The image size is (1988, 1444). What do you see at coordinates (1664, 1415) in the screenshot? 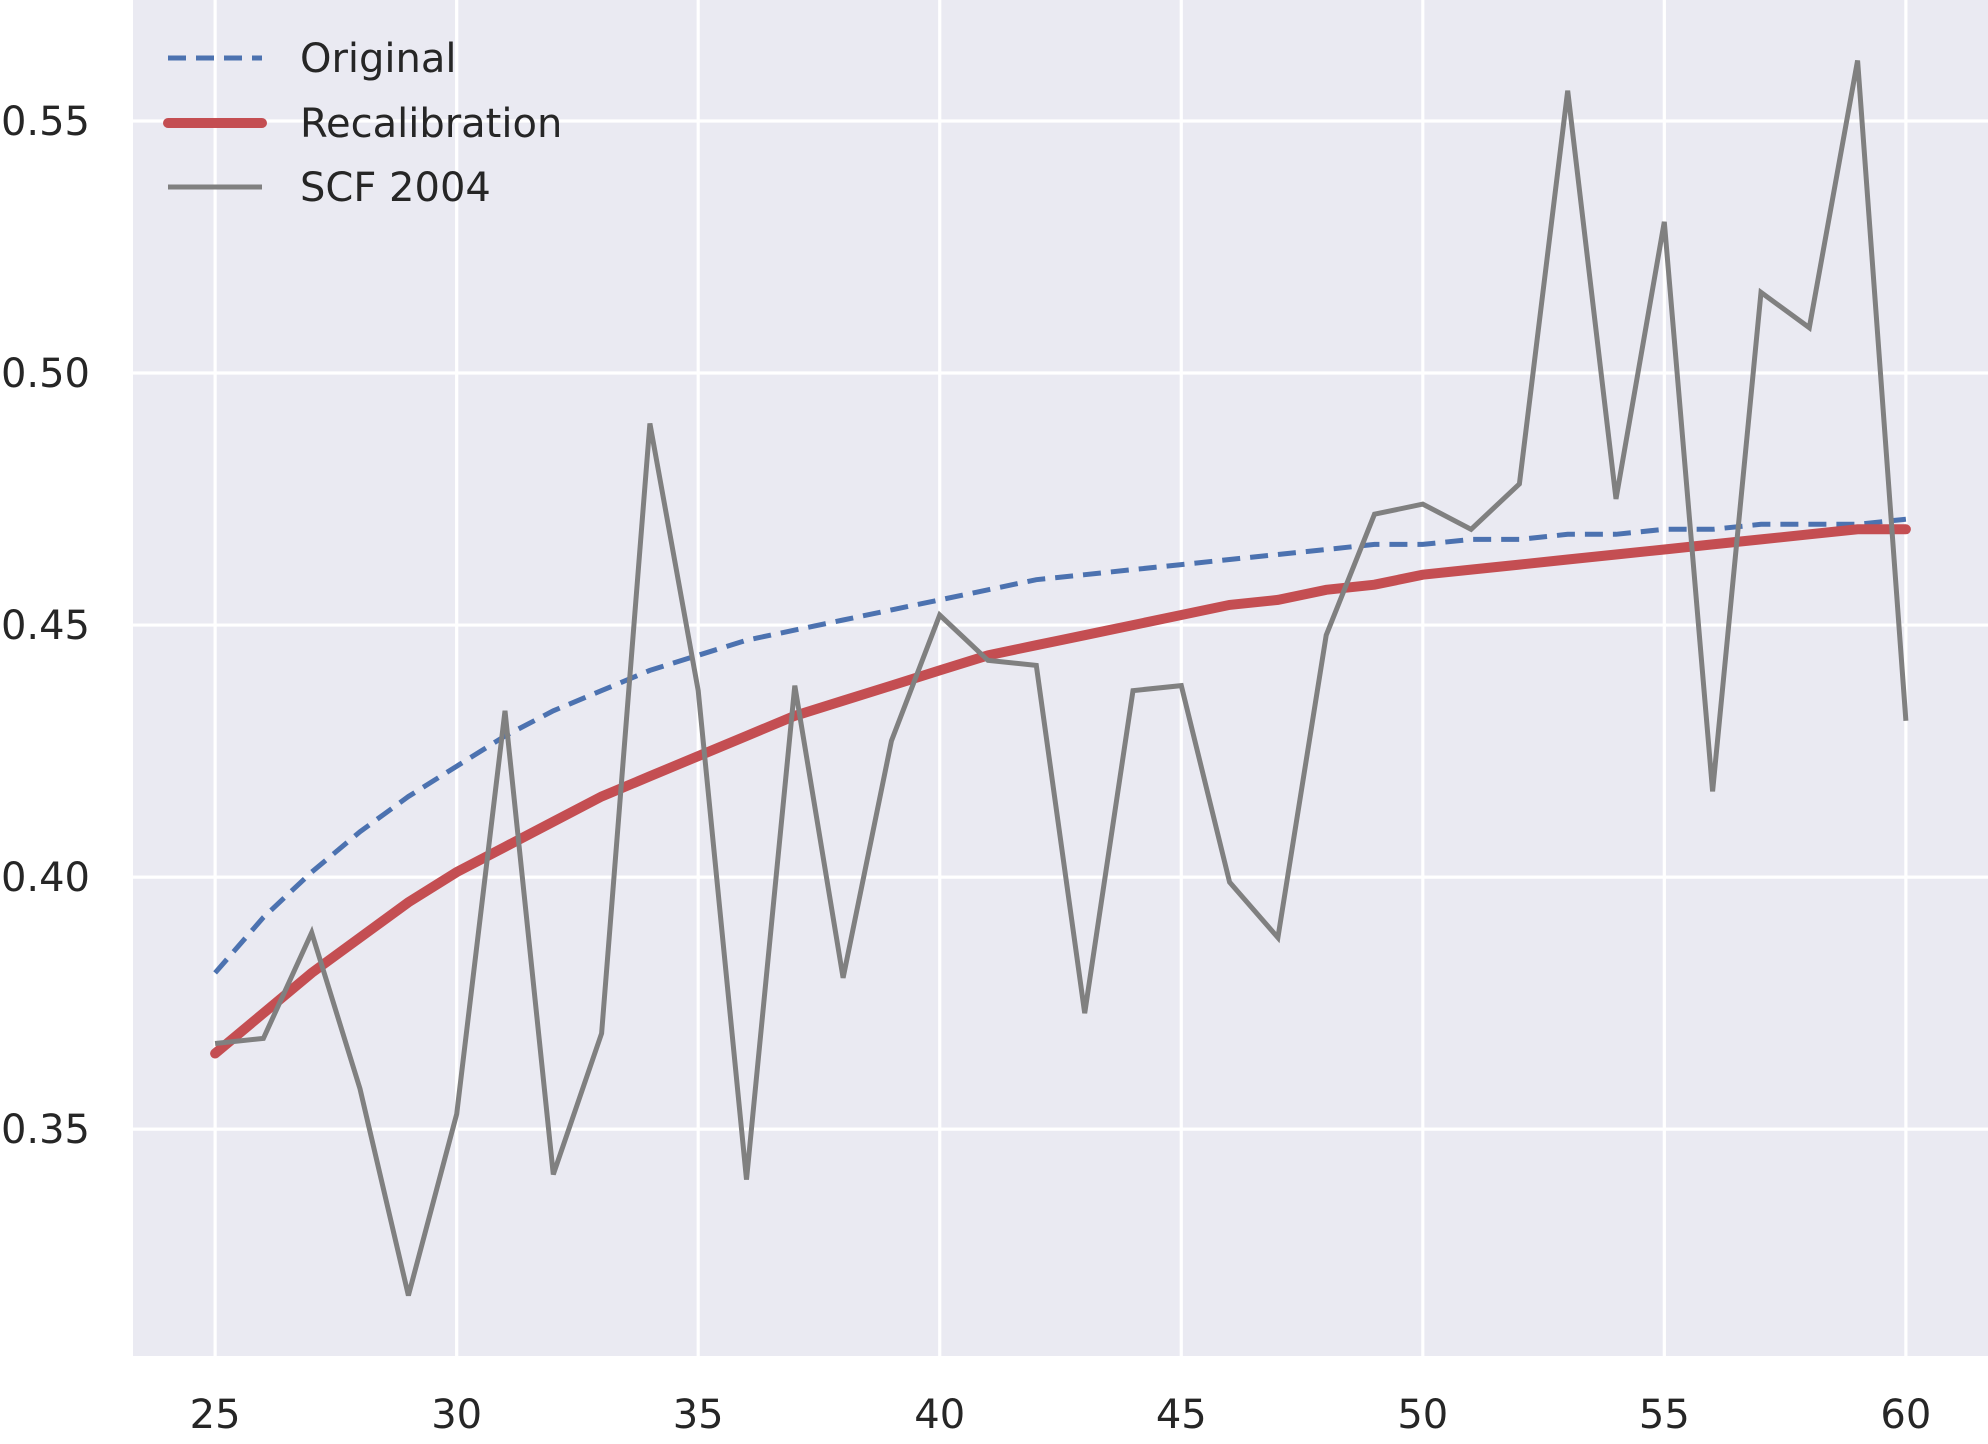
I see `x-tick-label: 55` at bounding box center [1664, 1415].